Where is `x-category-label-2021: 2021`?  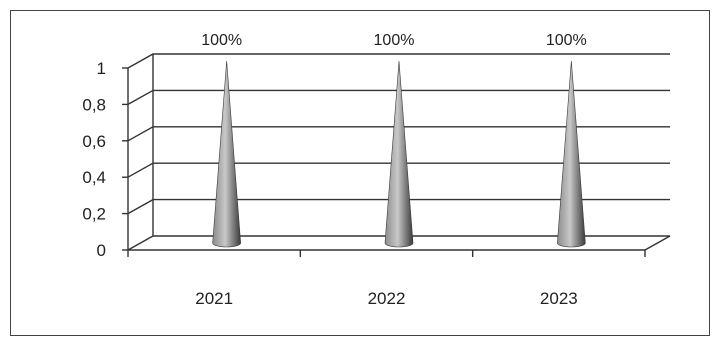 x-category-label-2021: 2021 is located at coordinates (214, 298).